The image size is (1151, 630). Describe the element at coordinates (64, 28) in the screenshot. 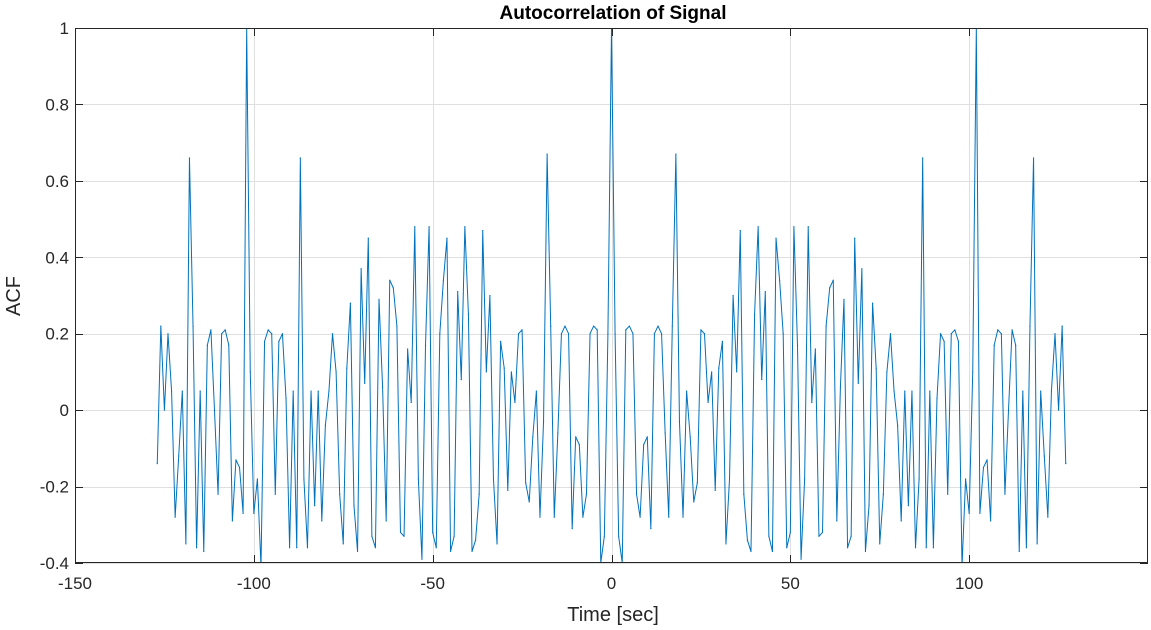

I see `y-tick-label: 1` at that location.